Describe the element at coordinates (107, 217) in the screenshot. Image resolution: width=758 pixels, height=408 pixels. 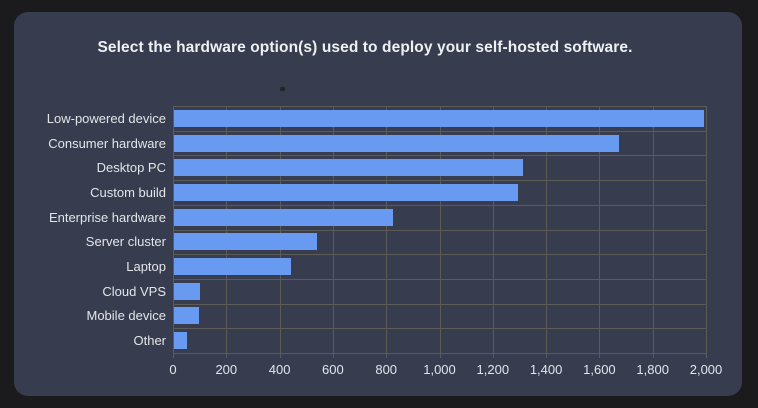
I see `y-category-label: Enterprise hardware` at that location.